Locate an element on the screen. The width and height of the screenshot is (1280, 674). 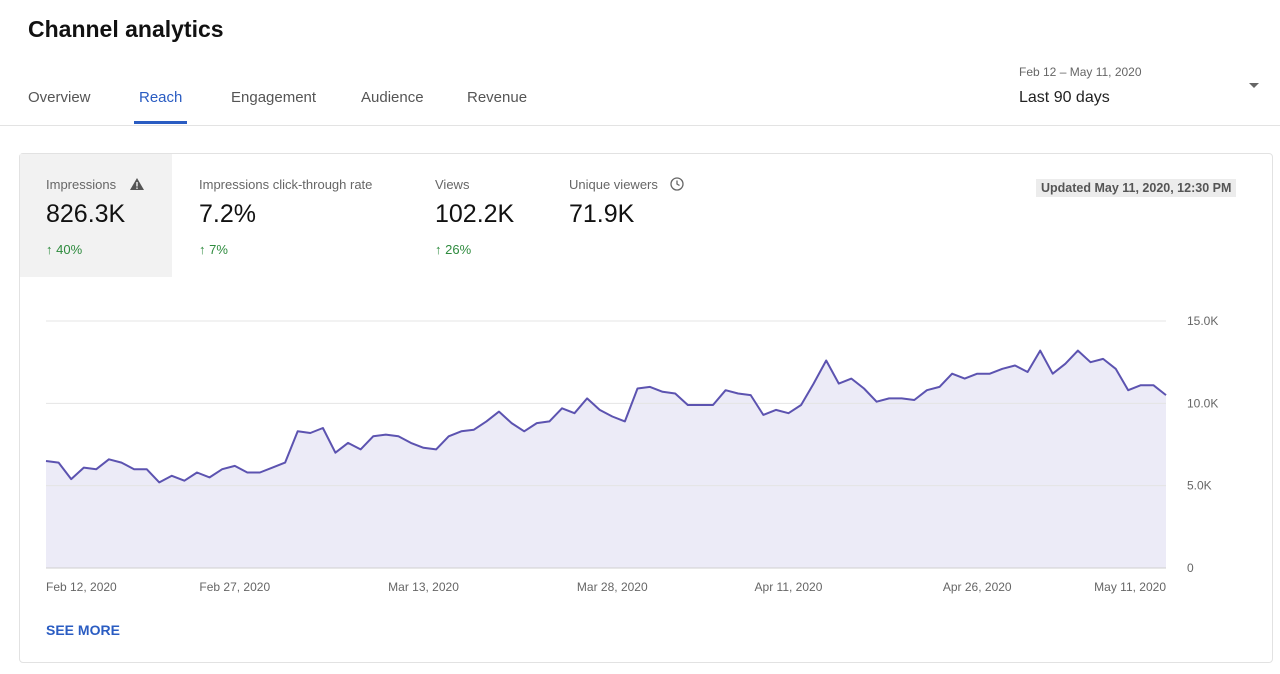
tab-engagement: Engagement is located at coordinates (274, 97).